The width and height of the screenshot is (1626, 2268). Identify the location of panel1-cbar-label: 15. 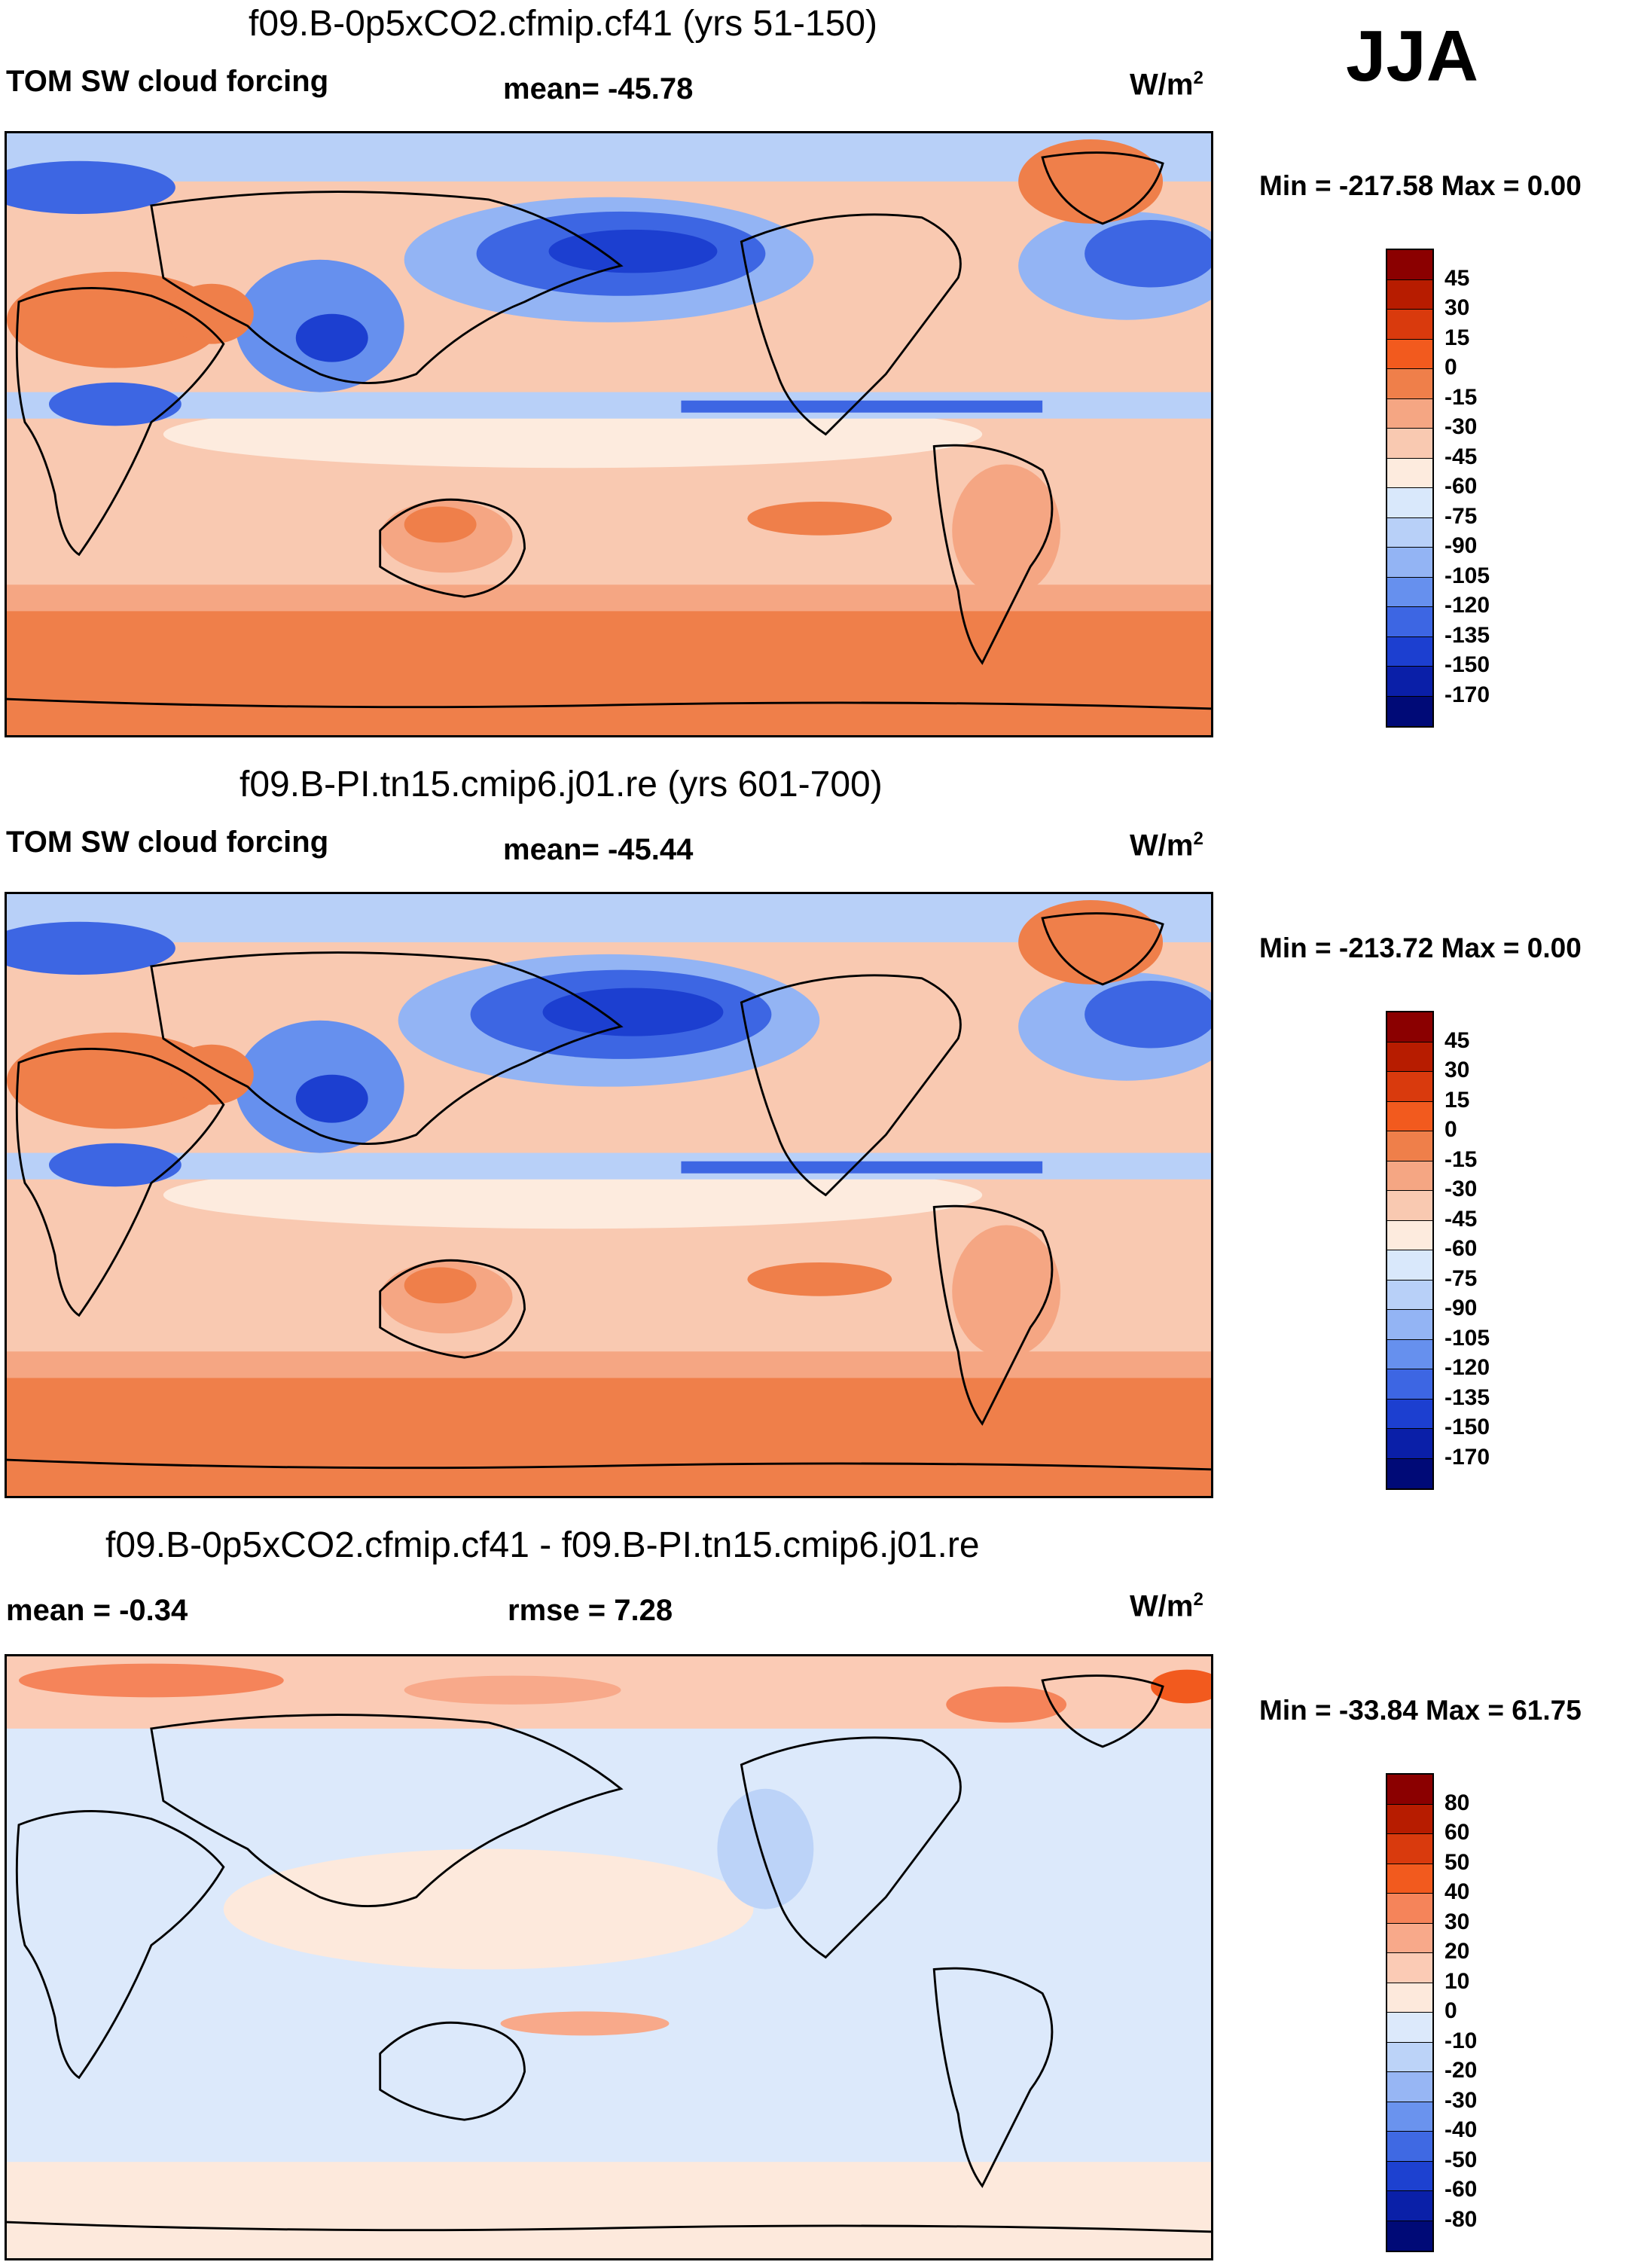
(1457, 338).